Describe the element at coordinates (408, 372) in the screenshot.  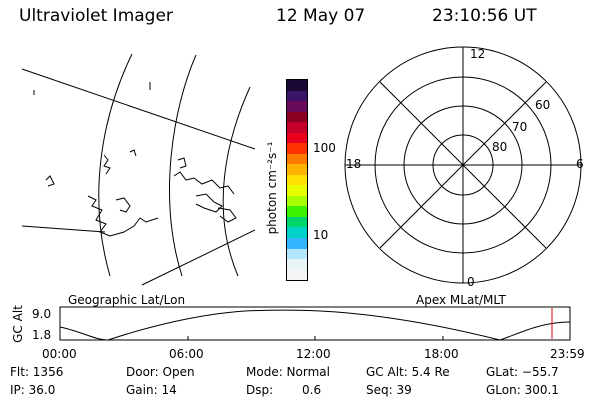
I see `info-gc-alt: GC Alt: 5.4 Re` at that location.